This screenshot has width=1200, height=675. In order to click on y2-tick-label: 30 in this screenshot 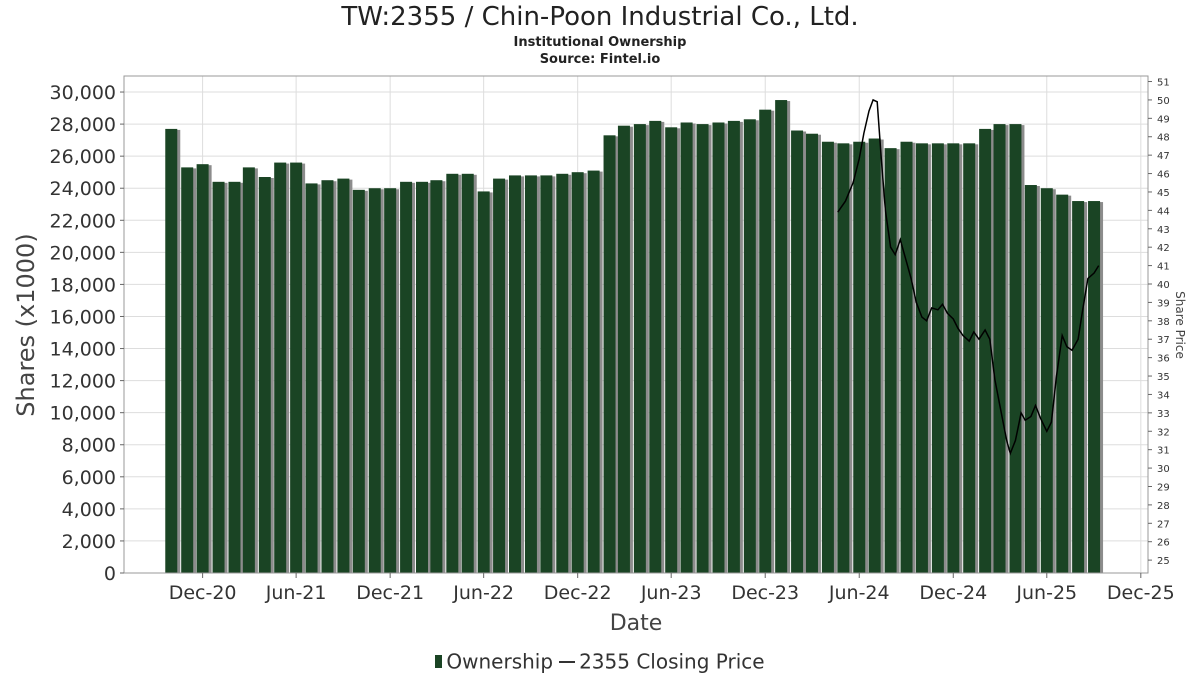, I will do `click(1163, 469)`.